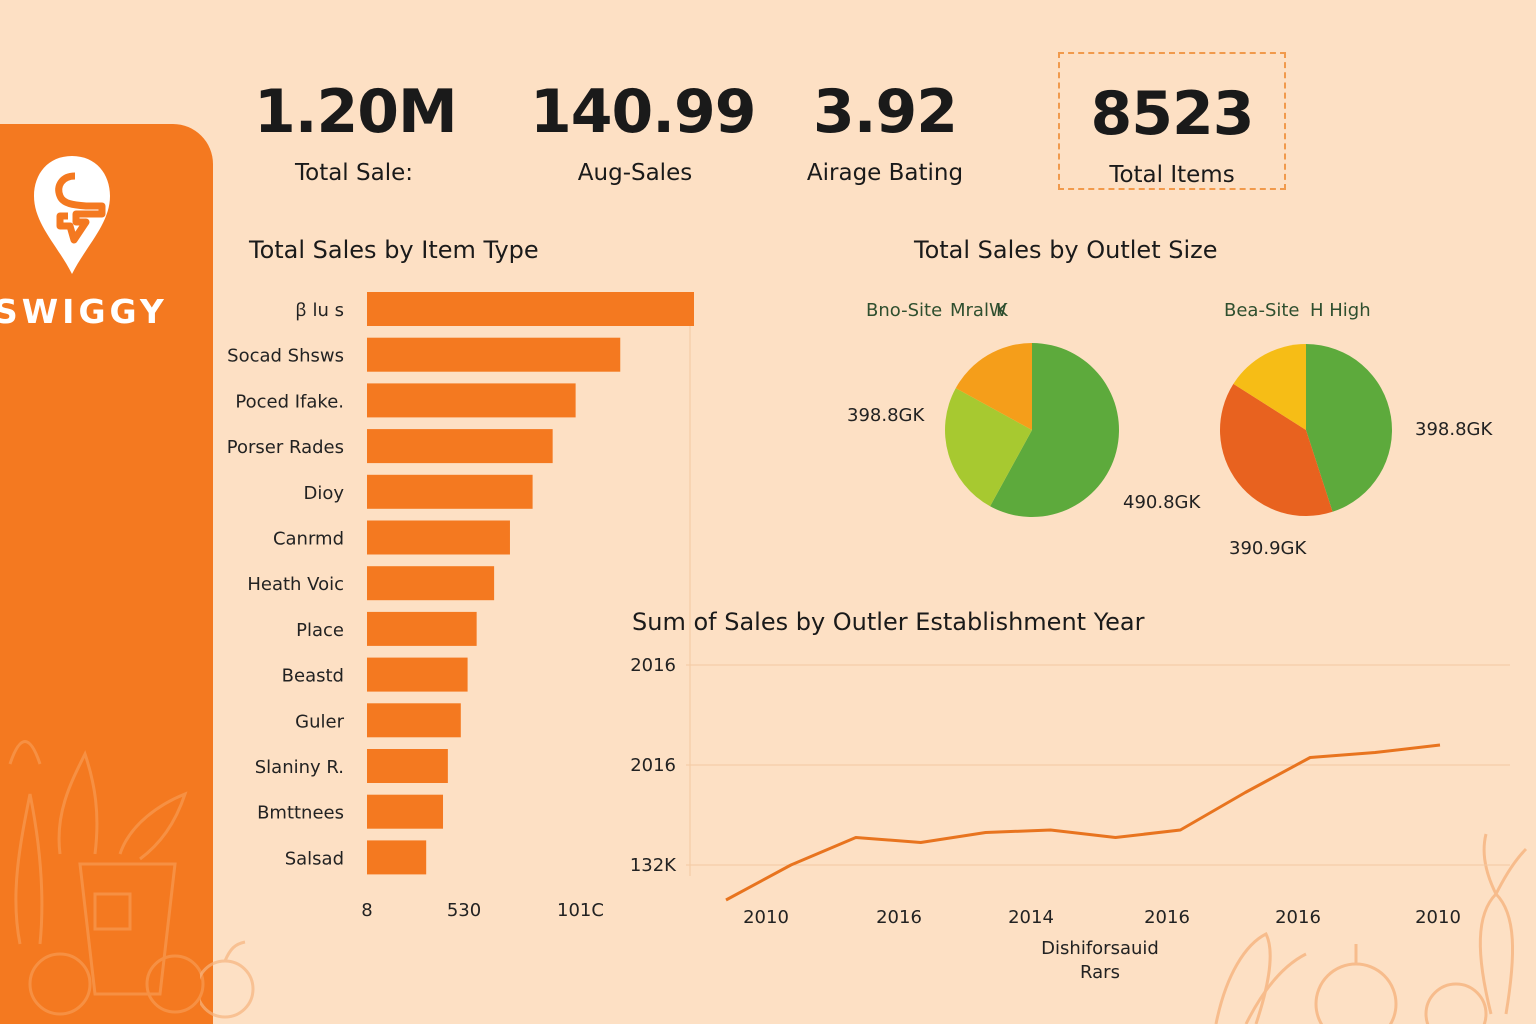  Describe the element at coordinates (904, 310) in the screenshot. I see `pie-legend-label: Bno-Site` at that location.